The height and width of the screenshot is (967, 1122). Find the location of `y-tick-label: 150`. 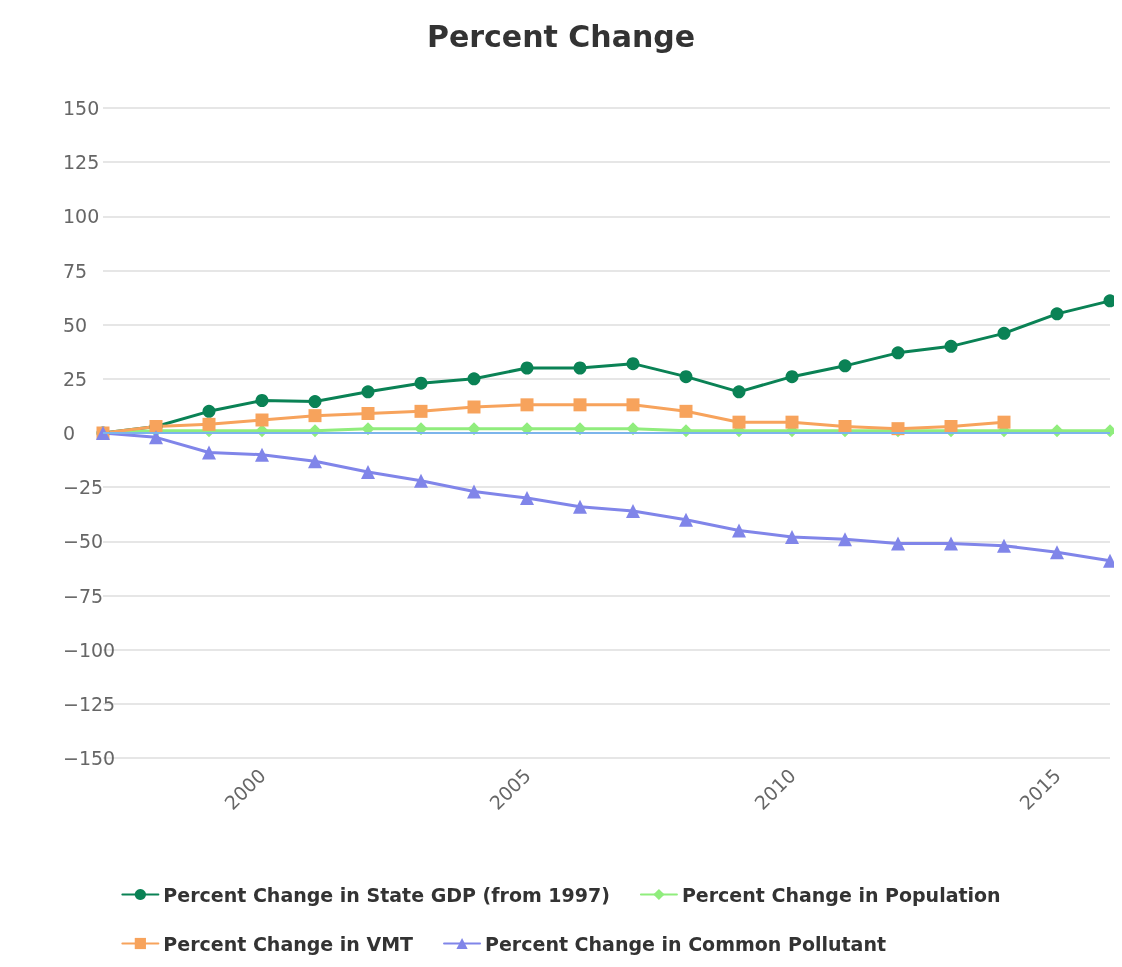

y-tick-label: 150 is located at coordinates (81, 108).